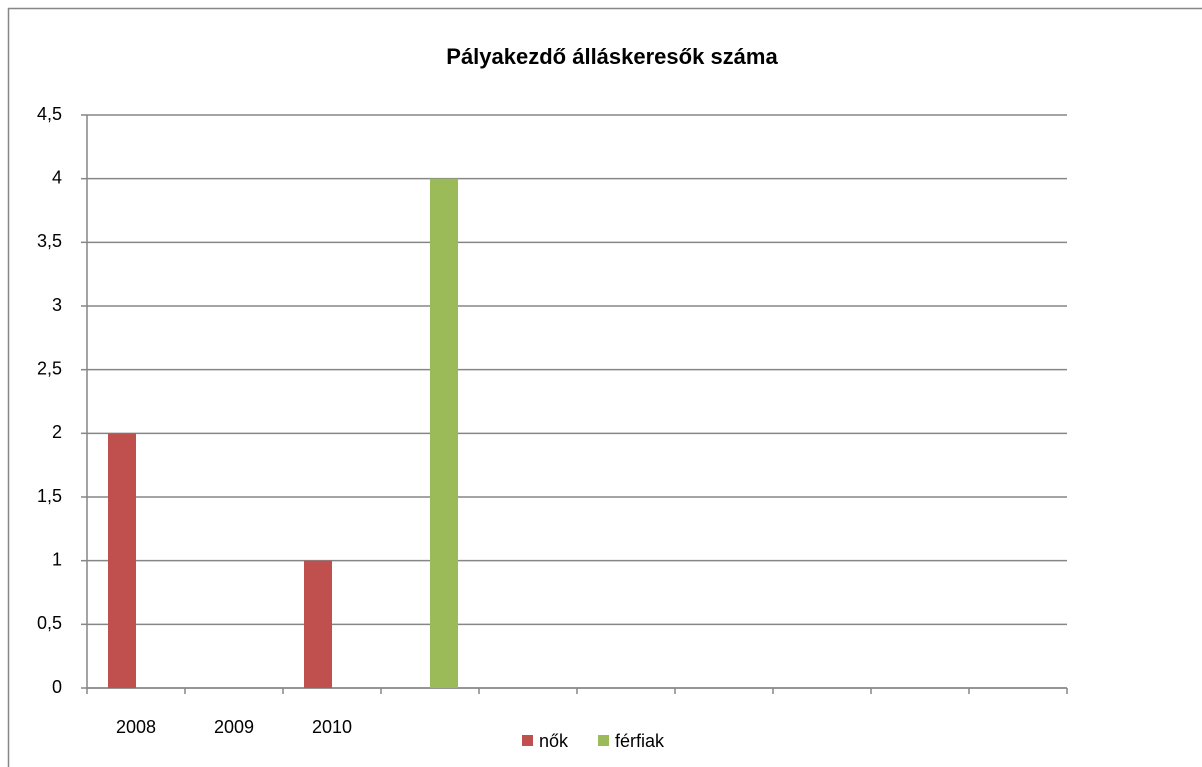 The height and width of the screenshot is (767, 1202). Describe the element at coordinates (57, 177) in the screenshot. I see `y-tick-label: 4` at that location.